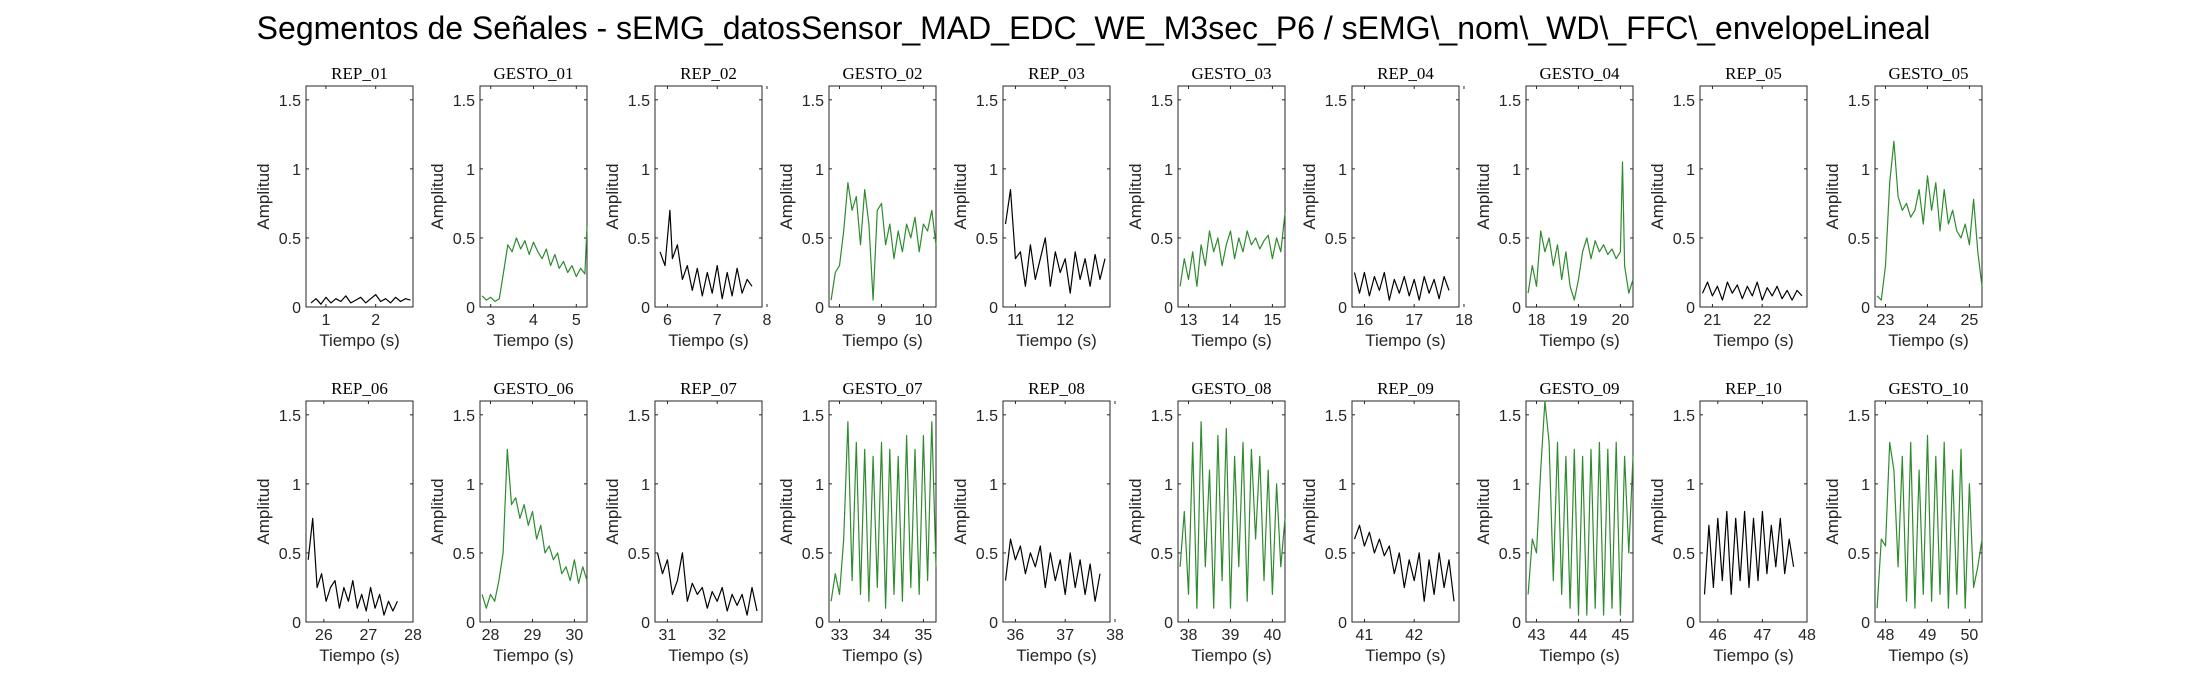 The height and width of the screenshot is (688, 2187). I want to click on subplot-17: 0 0.5 1 1.5 41 42 REP_09 Tiempo (s) Amplitud, so click(1380, 522).